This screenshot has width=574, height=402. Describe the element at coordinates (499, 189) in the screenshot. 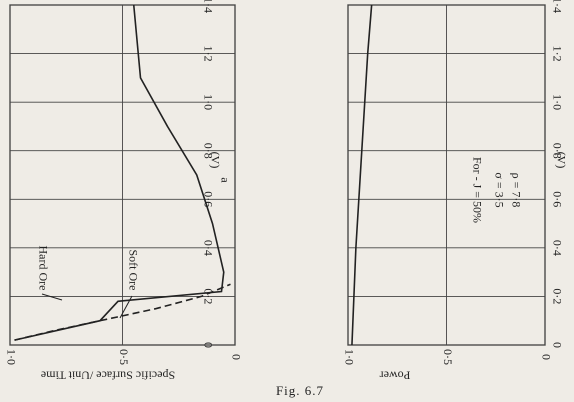

I see `annotation: σ = 3·5` at that location.